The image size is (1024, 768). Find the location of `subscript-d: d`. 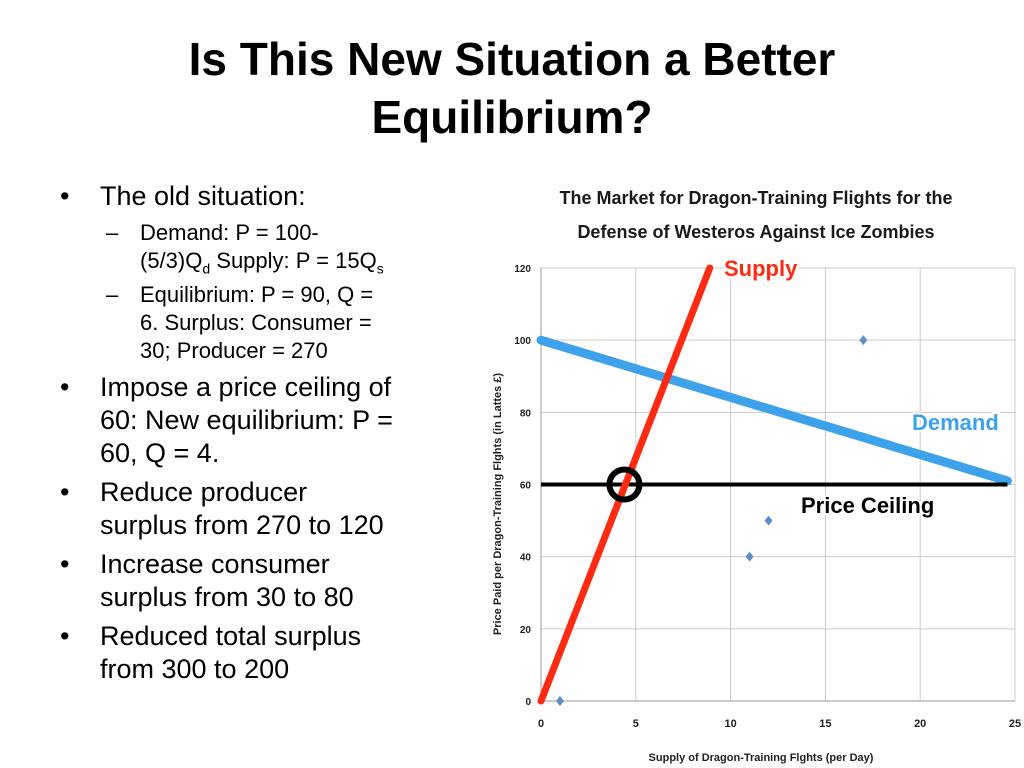

subscript-d: d is located at coordinates (206, 268).